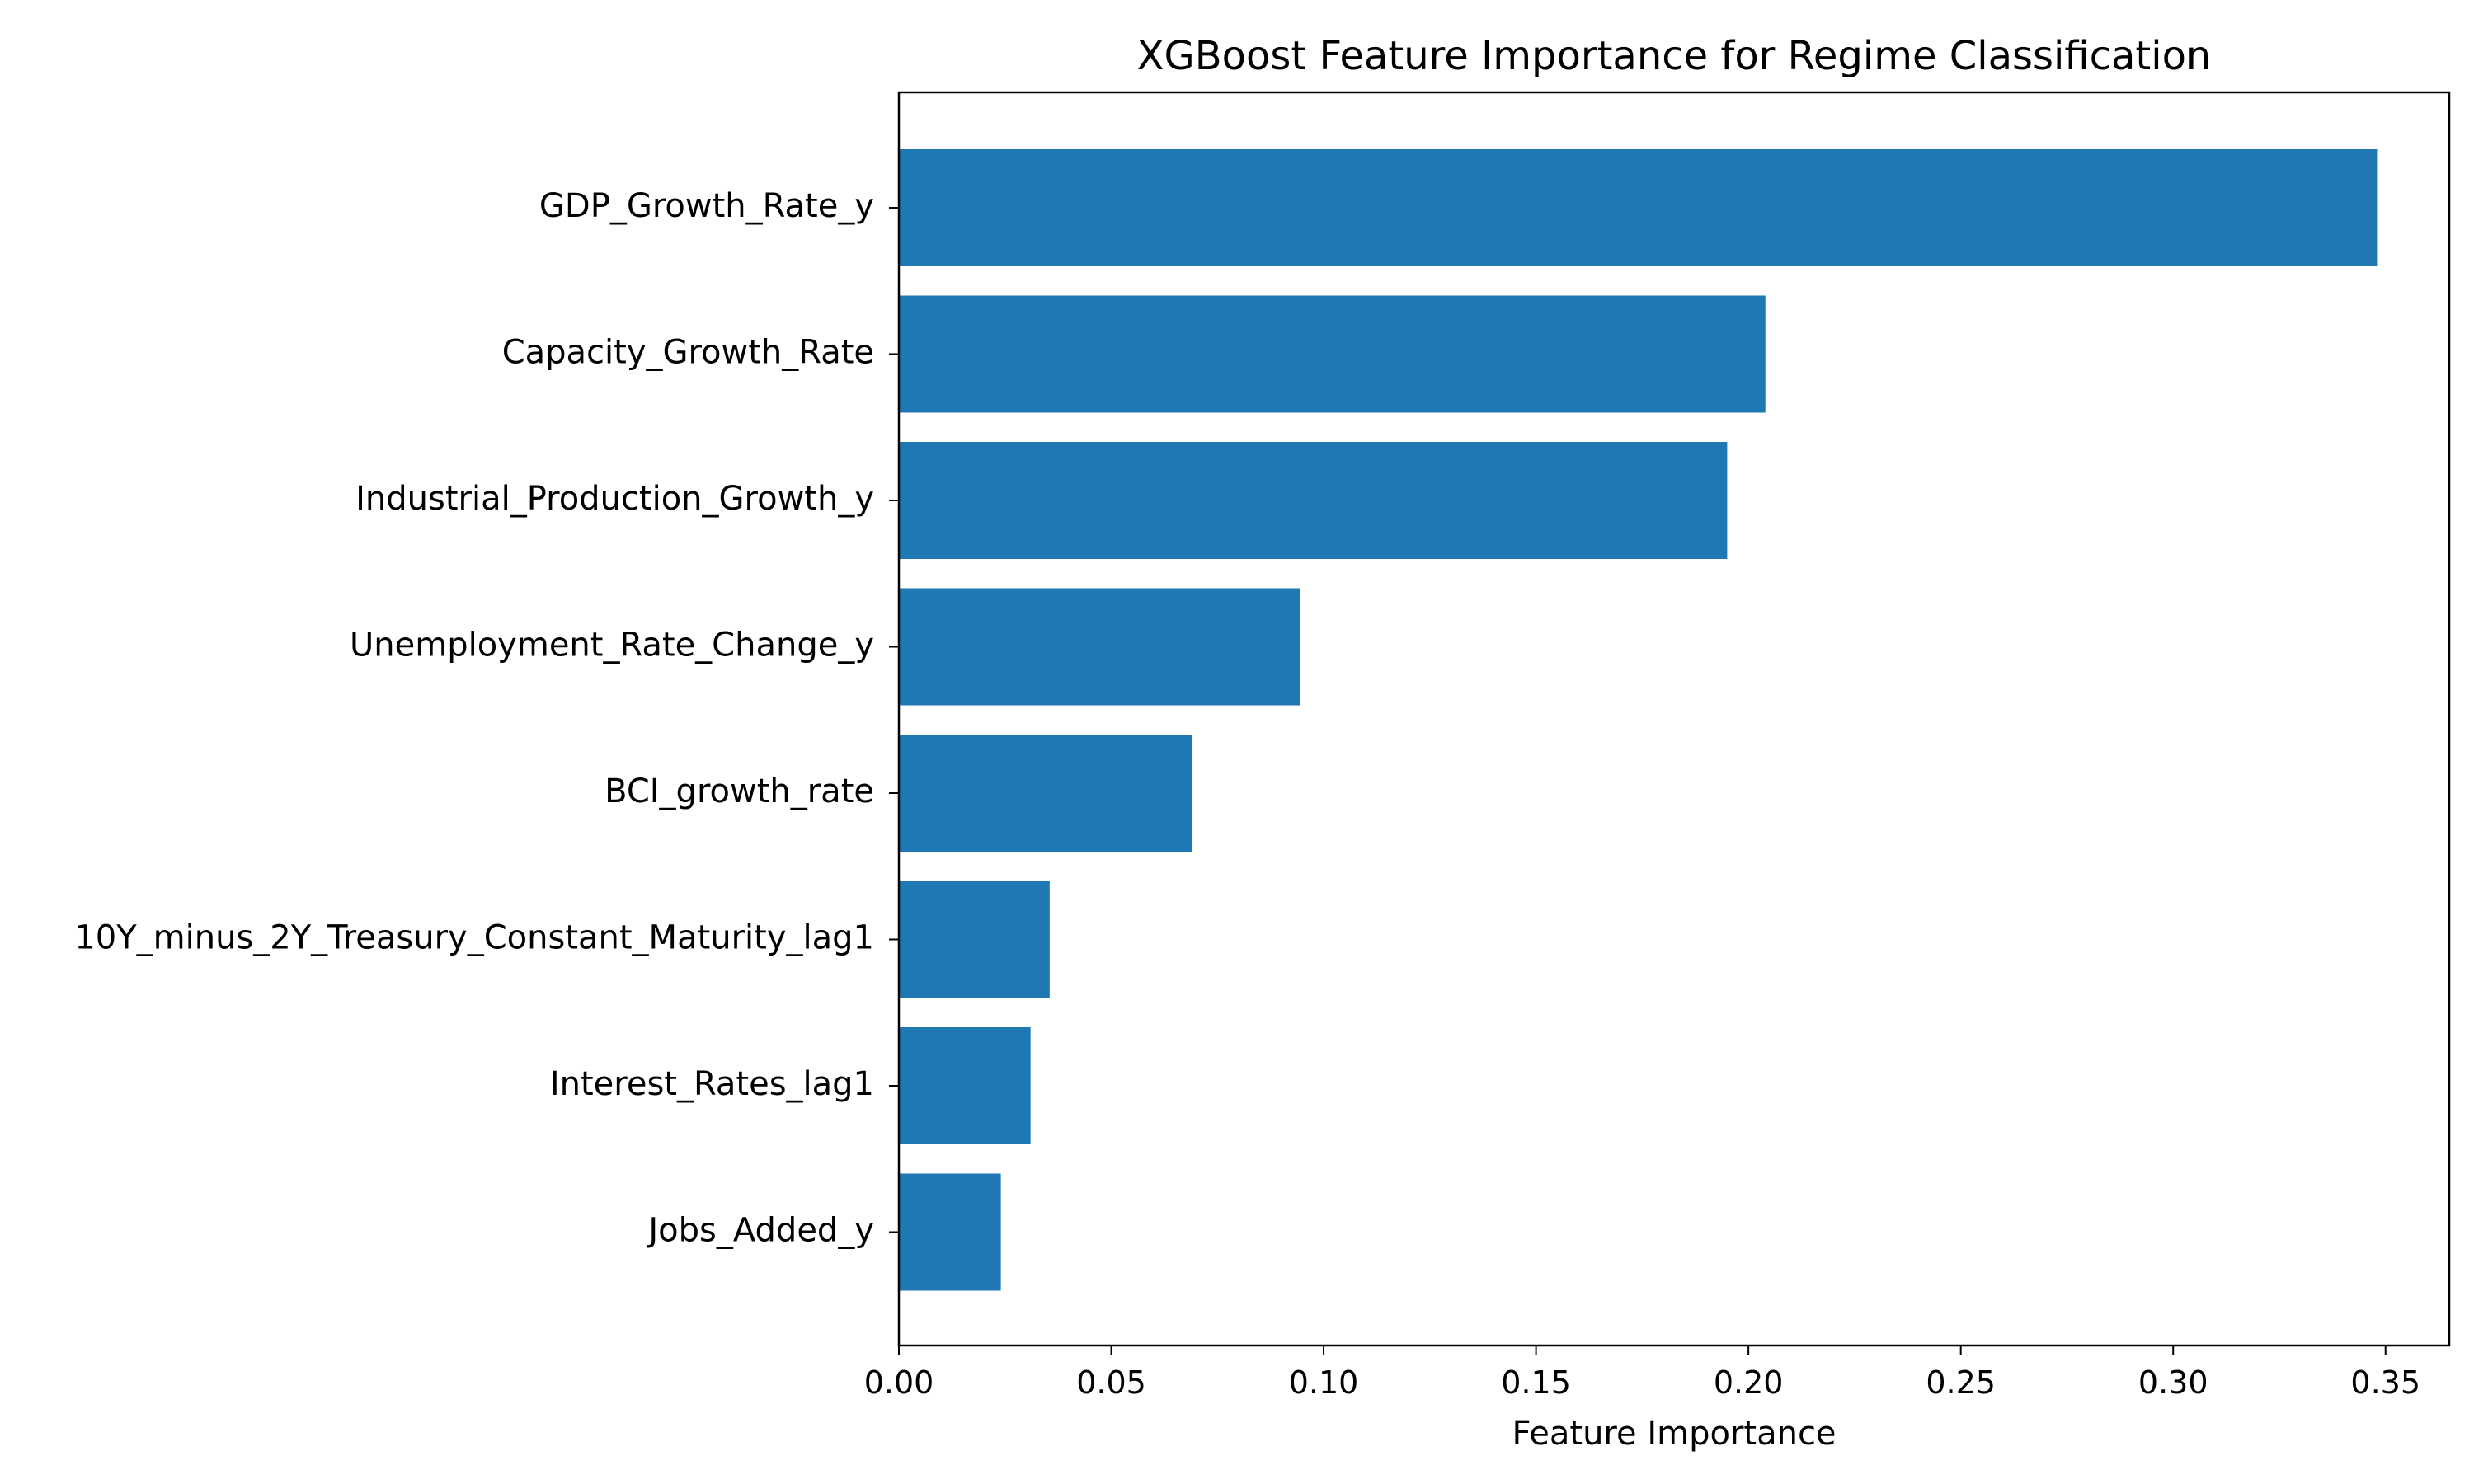  I want to click on bar-Jobs_Added_y, so click(950, 1232).